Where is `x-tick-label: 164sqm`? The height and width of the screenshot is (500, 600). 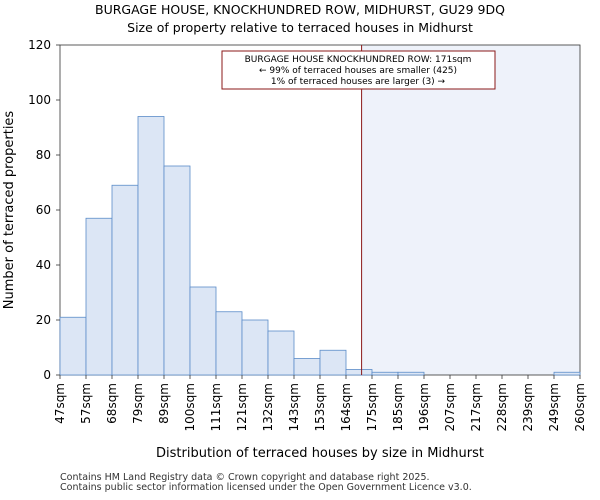
x-tick-label: 164sqm is located at coordinates (346, 407).